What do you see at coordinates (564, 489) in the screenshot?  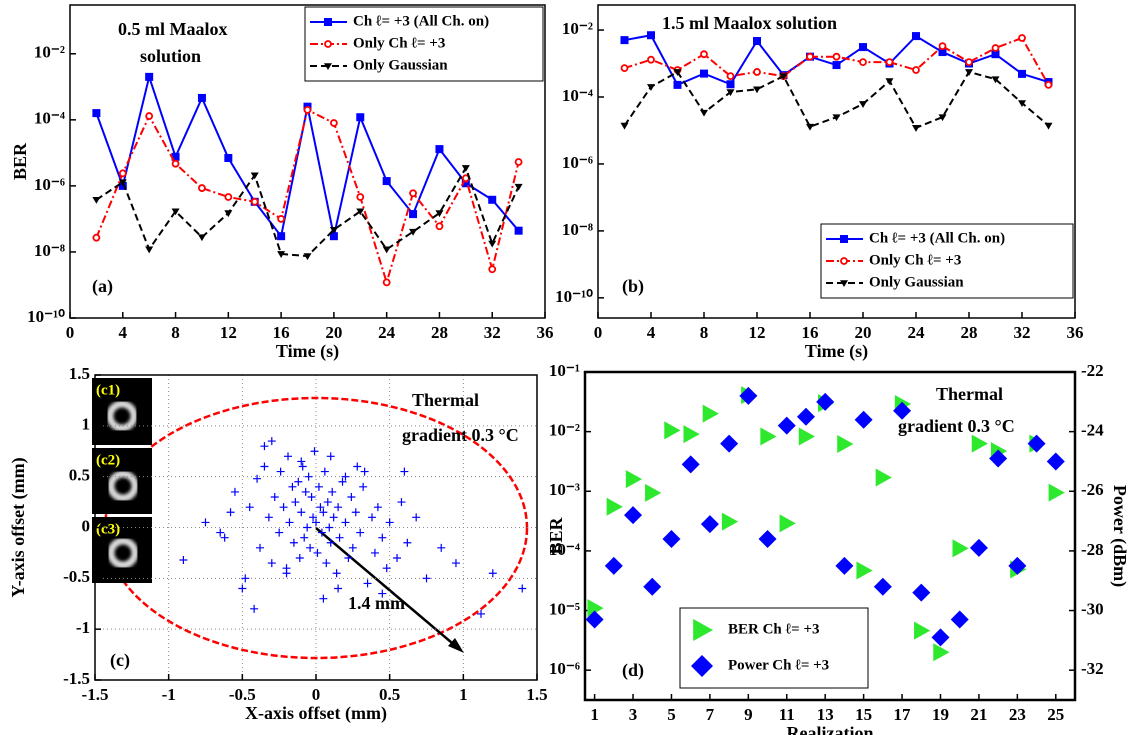 I see `y-tick-label: 10⁻³` at bounding box center [564, 489].